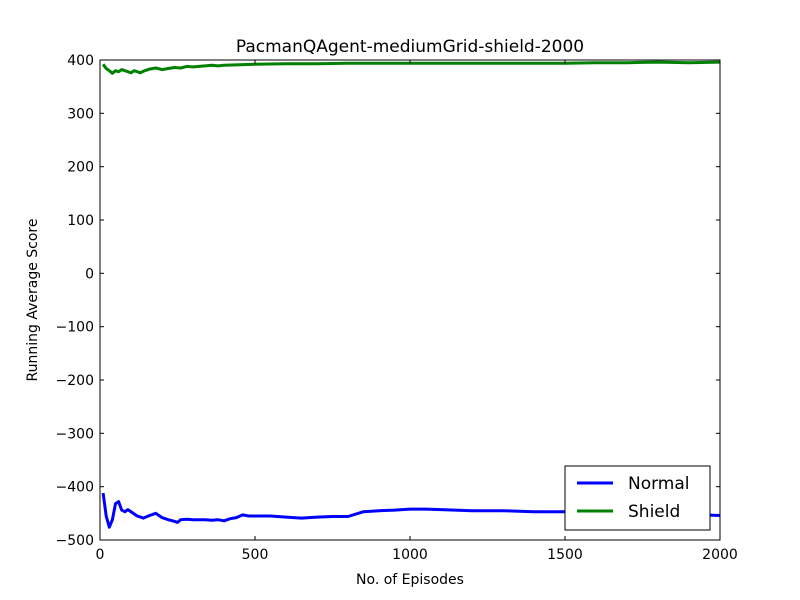 The width and height of the screenshot is (800, 600). Describe the element at coordinates (80, 61) in the screenshot. I see `y-tick-label: 400` at that location.